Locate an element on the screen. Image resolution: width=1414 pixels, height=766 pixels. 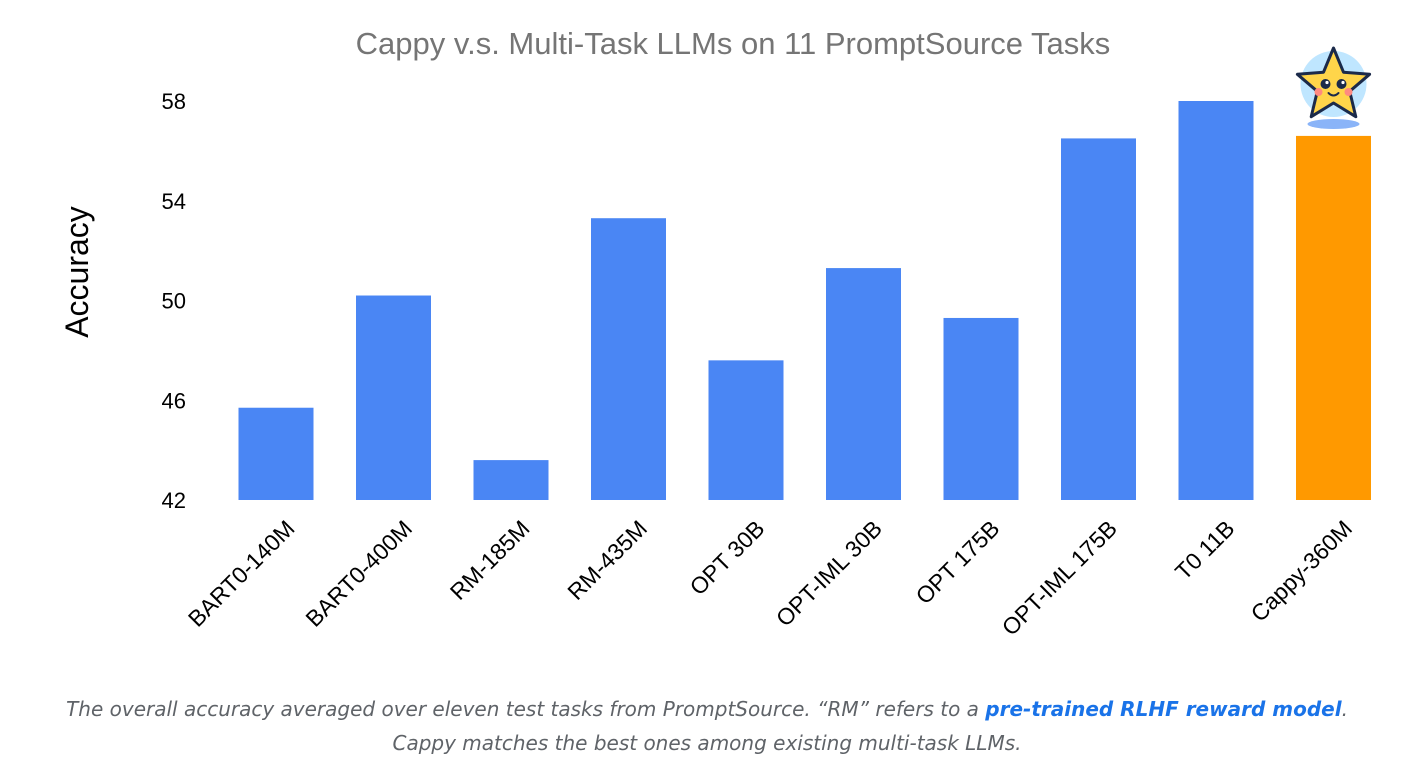
mascot-right-eye-glint is located at coordinates (1343, 82).